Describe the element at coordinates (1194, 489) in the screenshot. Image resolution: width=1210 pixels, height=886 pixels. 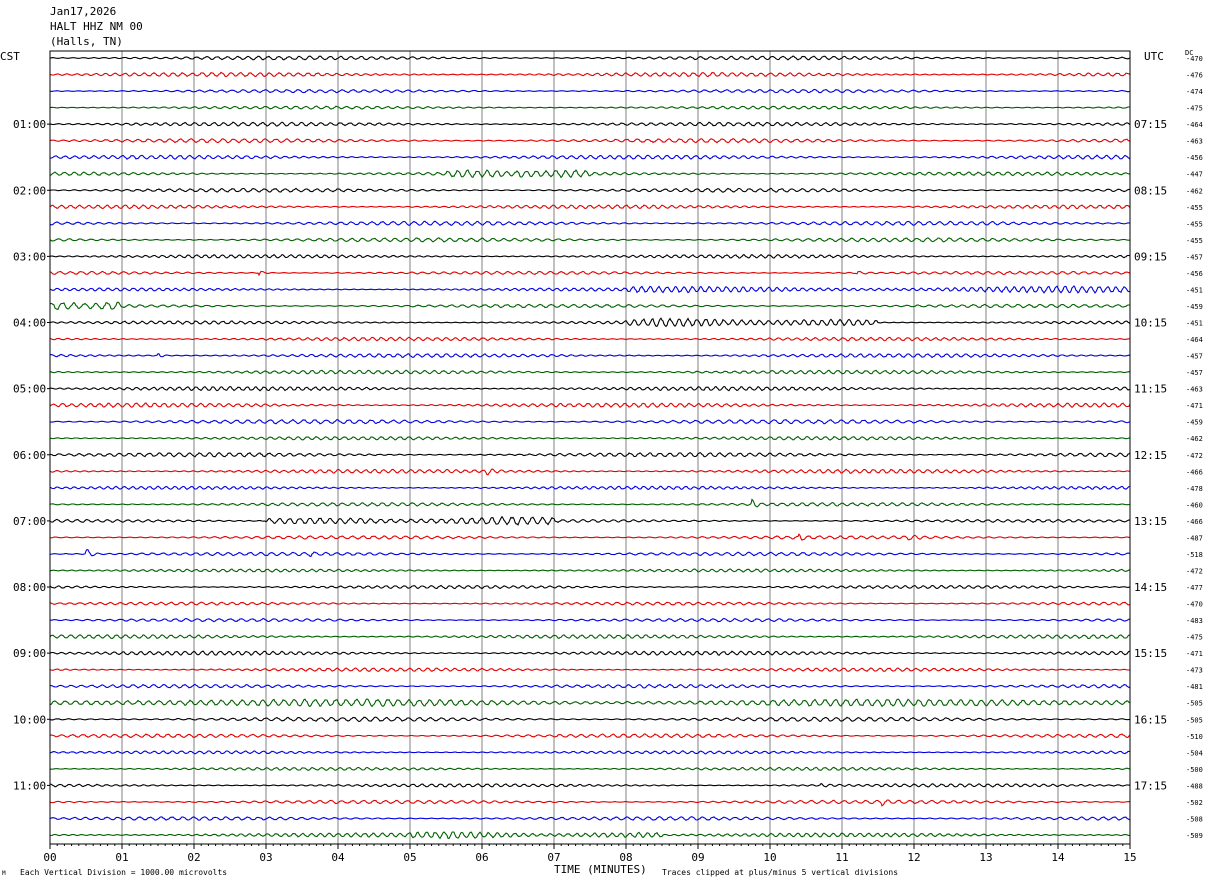
I see `dc-offset-label: -478` at that location.